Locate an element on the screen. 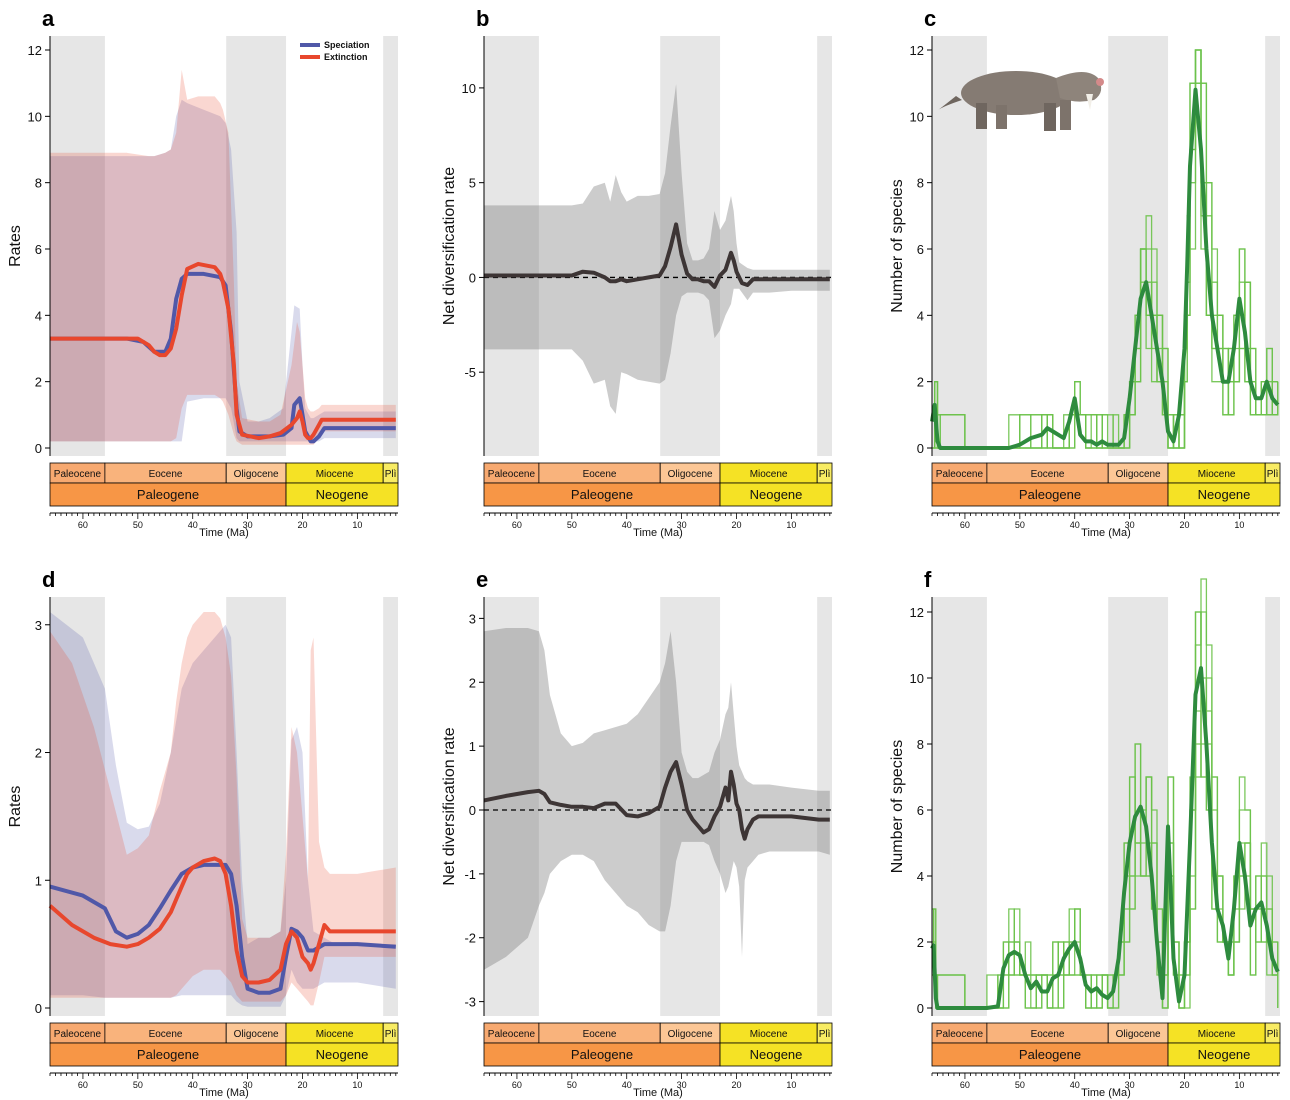  panel-letter-e: e is located at coordinates (482, 579).